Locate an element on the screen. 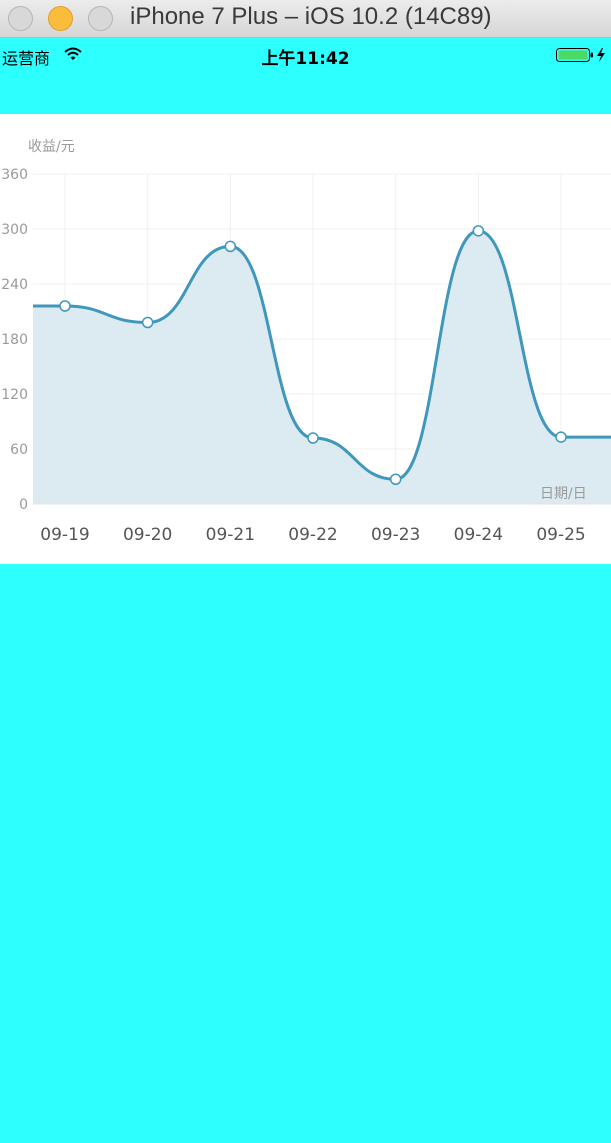 This screenshot has height=1143, width=611. y-tick-label: 300 is located at coordinates (14, 230).